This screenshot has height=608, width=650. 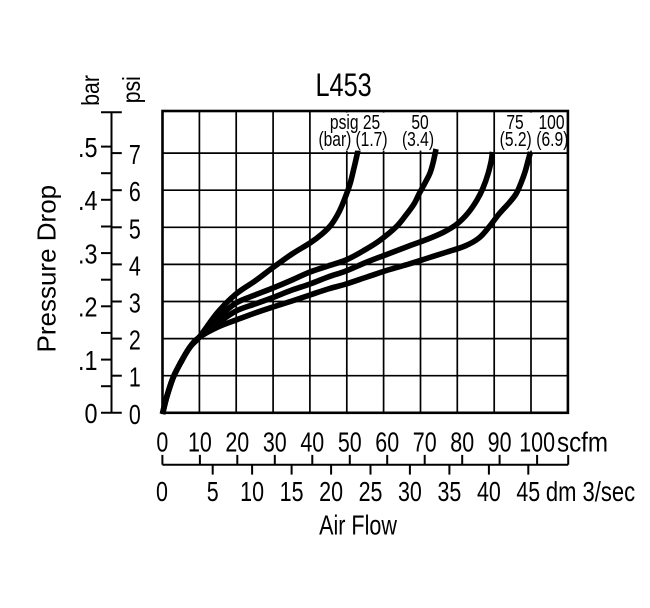 I want to click on svg-text: (6.9), so click(x=552, y=139).